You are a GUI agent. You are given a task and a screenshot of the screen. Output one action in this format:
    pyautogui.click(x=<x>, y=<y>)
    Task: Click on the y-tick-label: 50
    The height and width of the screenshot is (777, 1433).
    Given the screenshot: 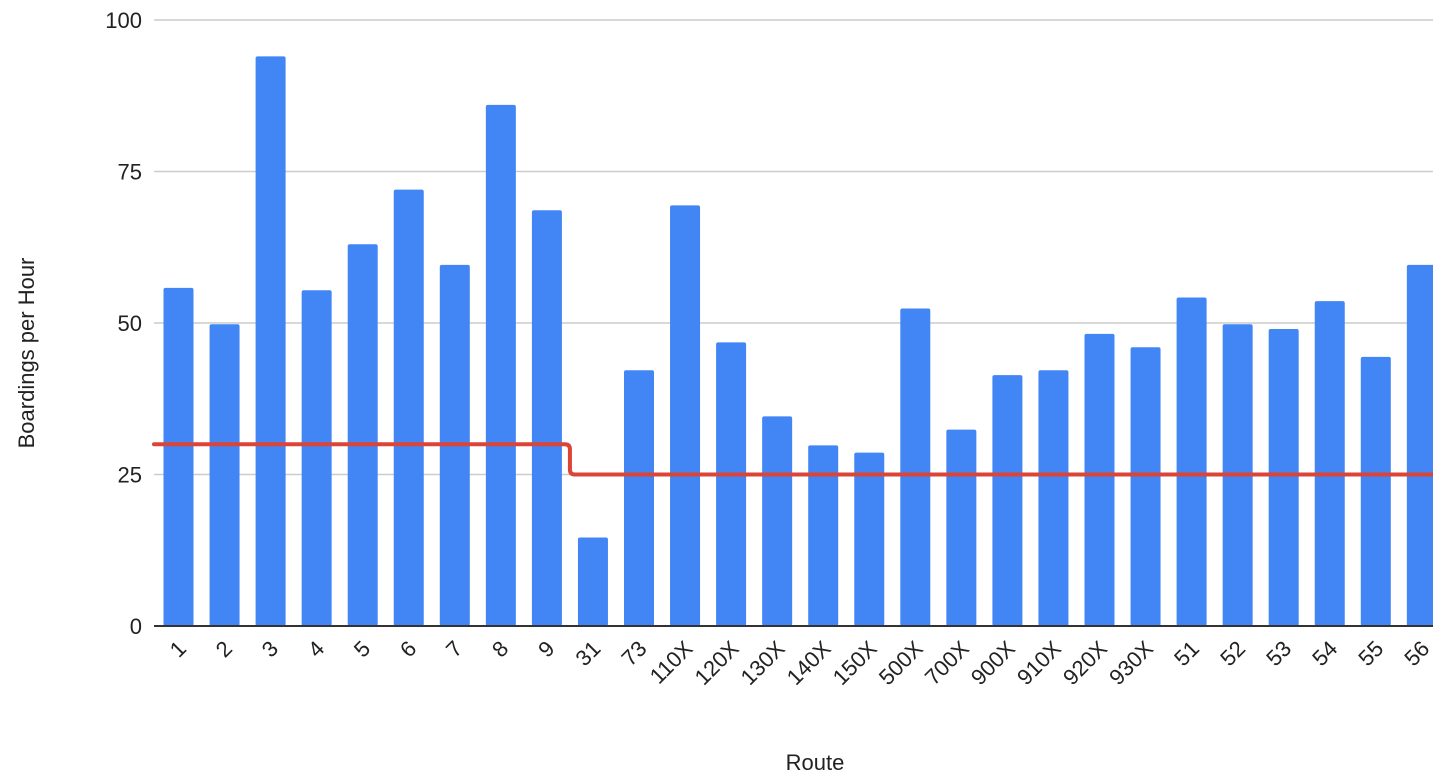 What is the action you would take?
    pyautogui.click(x=130, y=323)
    